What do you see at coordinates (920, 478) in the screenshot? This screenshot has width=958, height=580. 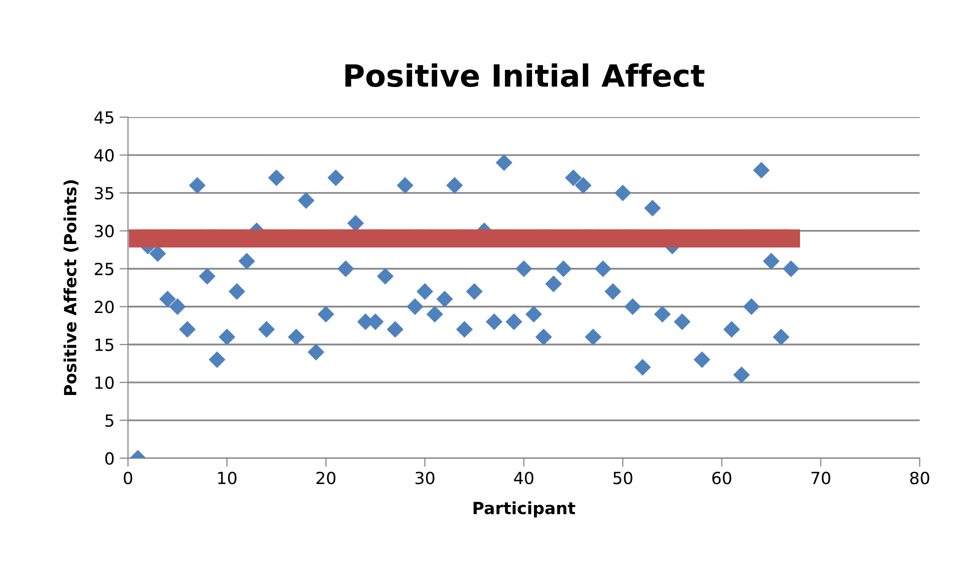 I see `x-tick-label: 80` at bounding box center [920, 478].